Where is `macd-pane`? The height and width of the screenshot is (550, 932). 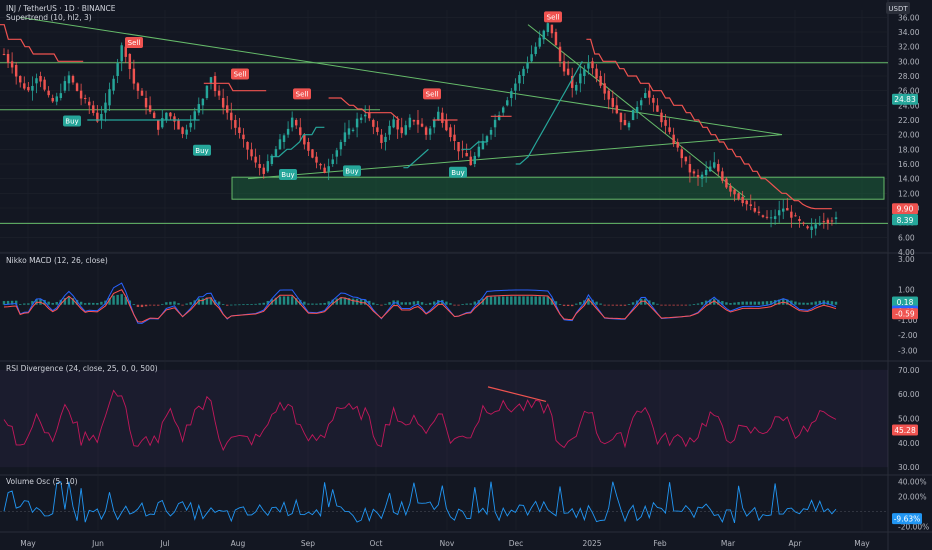
macd-pane is located at coordinates (420, 303).